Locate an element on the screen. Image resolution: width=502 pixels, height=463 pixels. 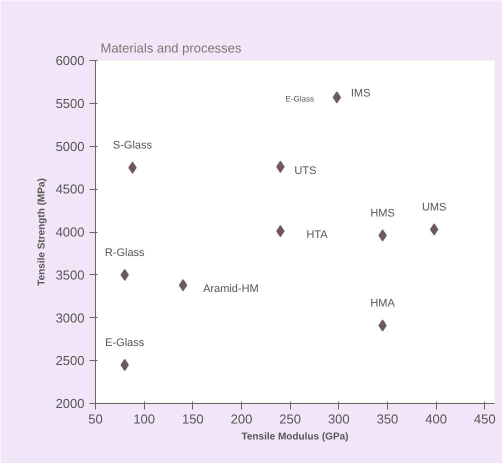
annotation: Aramid-HM is located at coordinates (231, 289).